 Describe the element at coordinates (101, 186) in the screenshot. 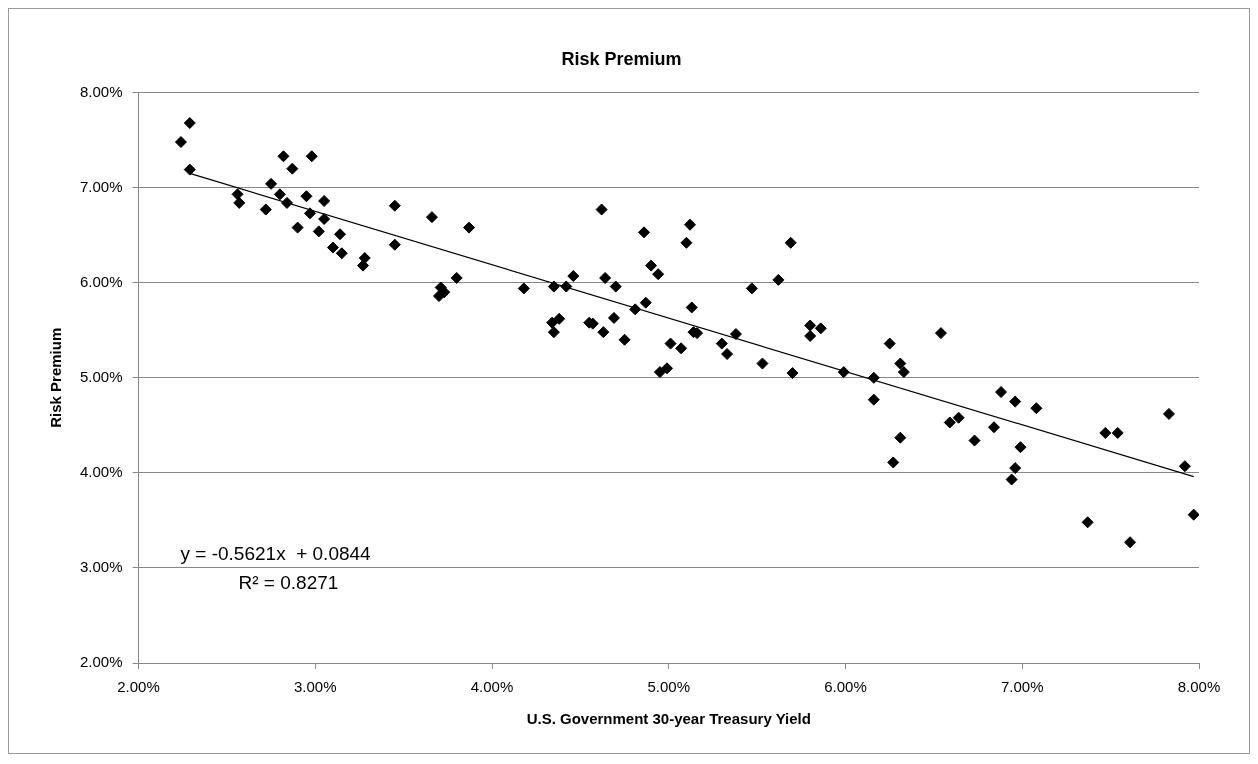

I see `y-tick-label: 7.00%` at that location.